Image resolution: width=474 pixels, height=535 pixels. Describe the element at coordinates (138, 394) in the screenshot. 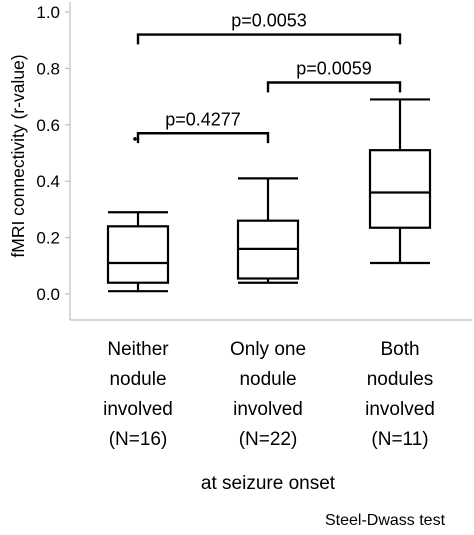

I see `x-category-label: Neither nodule involved (N=16)` at that location.